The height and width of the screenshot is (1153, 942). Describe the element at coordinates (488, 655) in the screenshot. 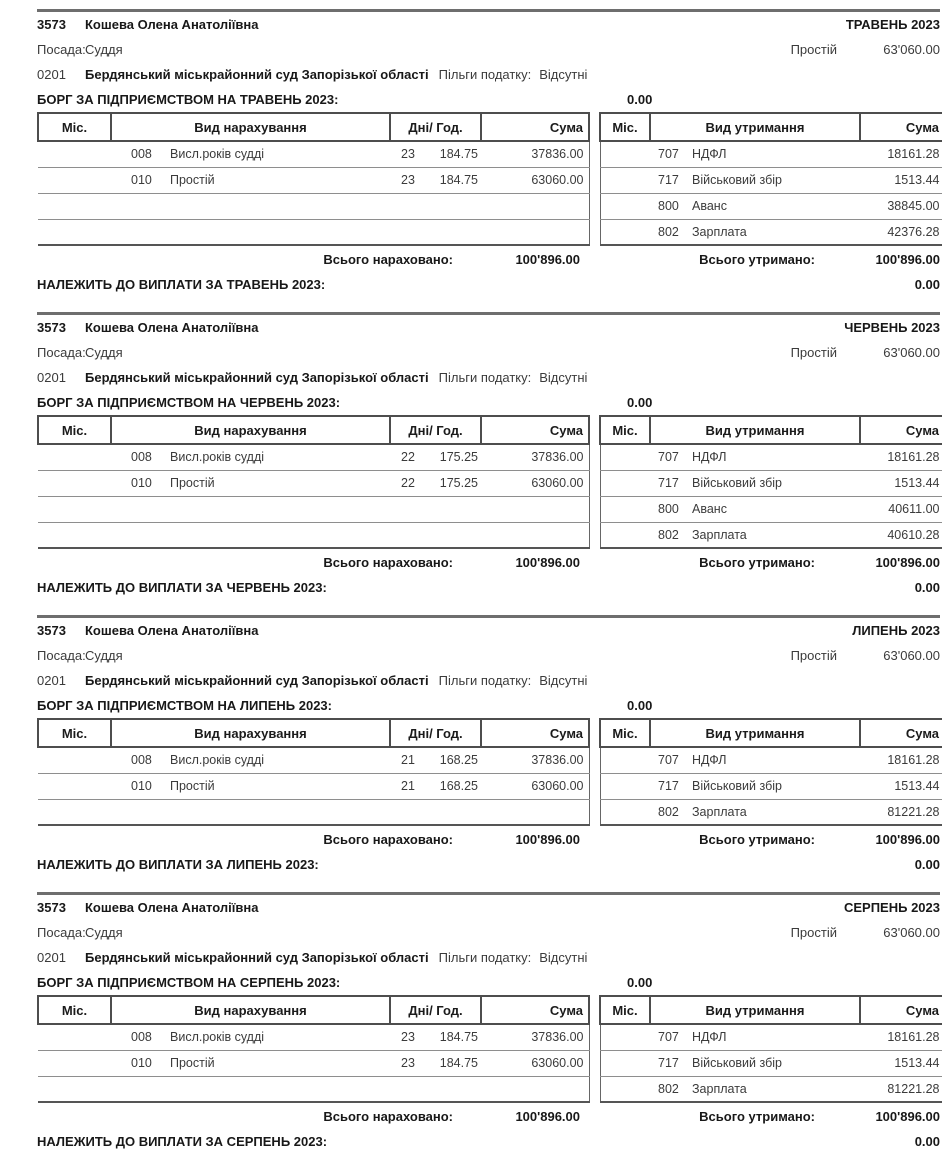

I see `position-line: Посада: Суддя Простій 63'060.00` at that location.